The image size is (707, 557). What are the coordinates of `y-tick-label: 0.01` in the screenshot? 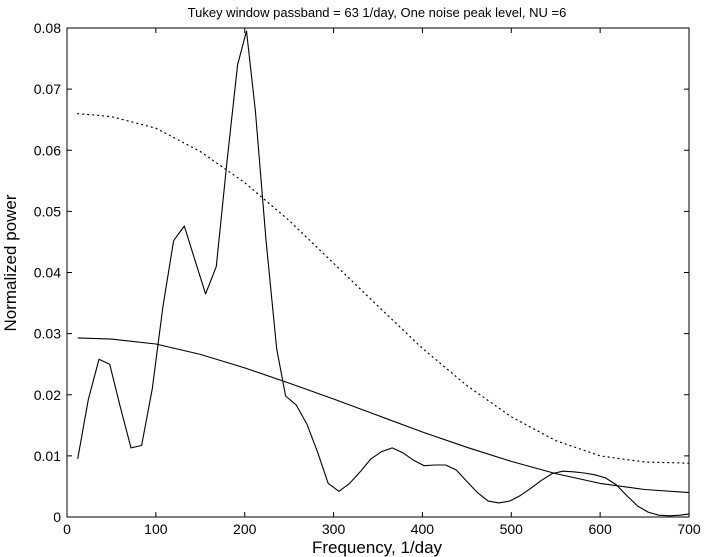 It's located at (47, 456).